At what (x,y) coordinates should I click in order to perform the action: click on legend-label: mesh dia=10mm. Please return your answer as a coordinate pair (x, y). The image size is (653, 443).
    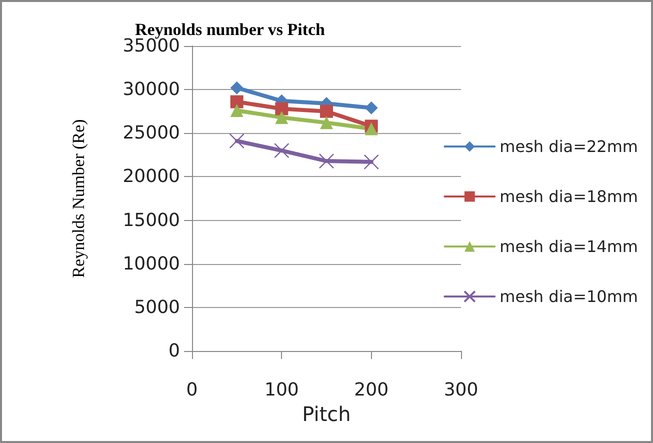
    Looking at the image, I should click on (569, 296).